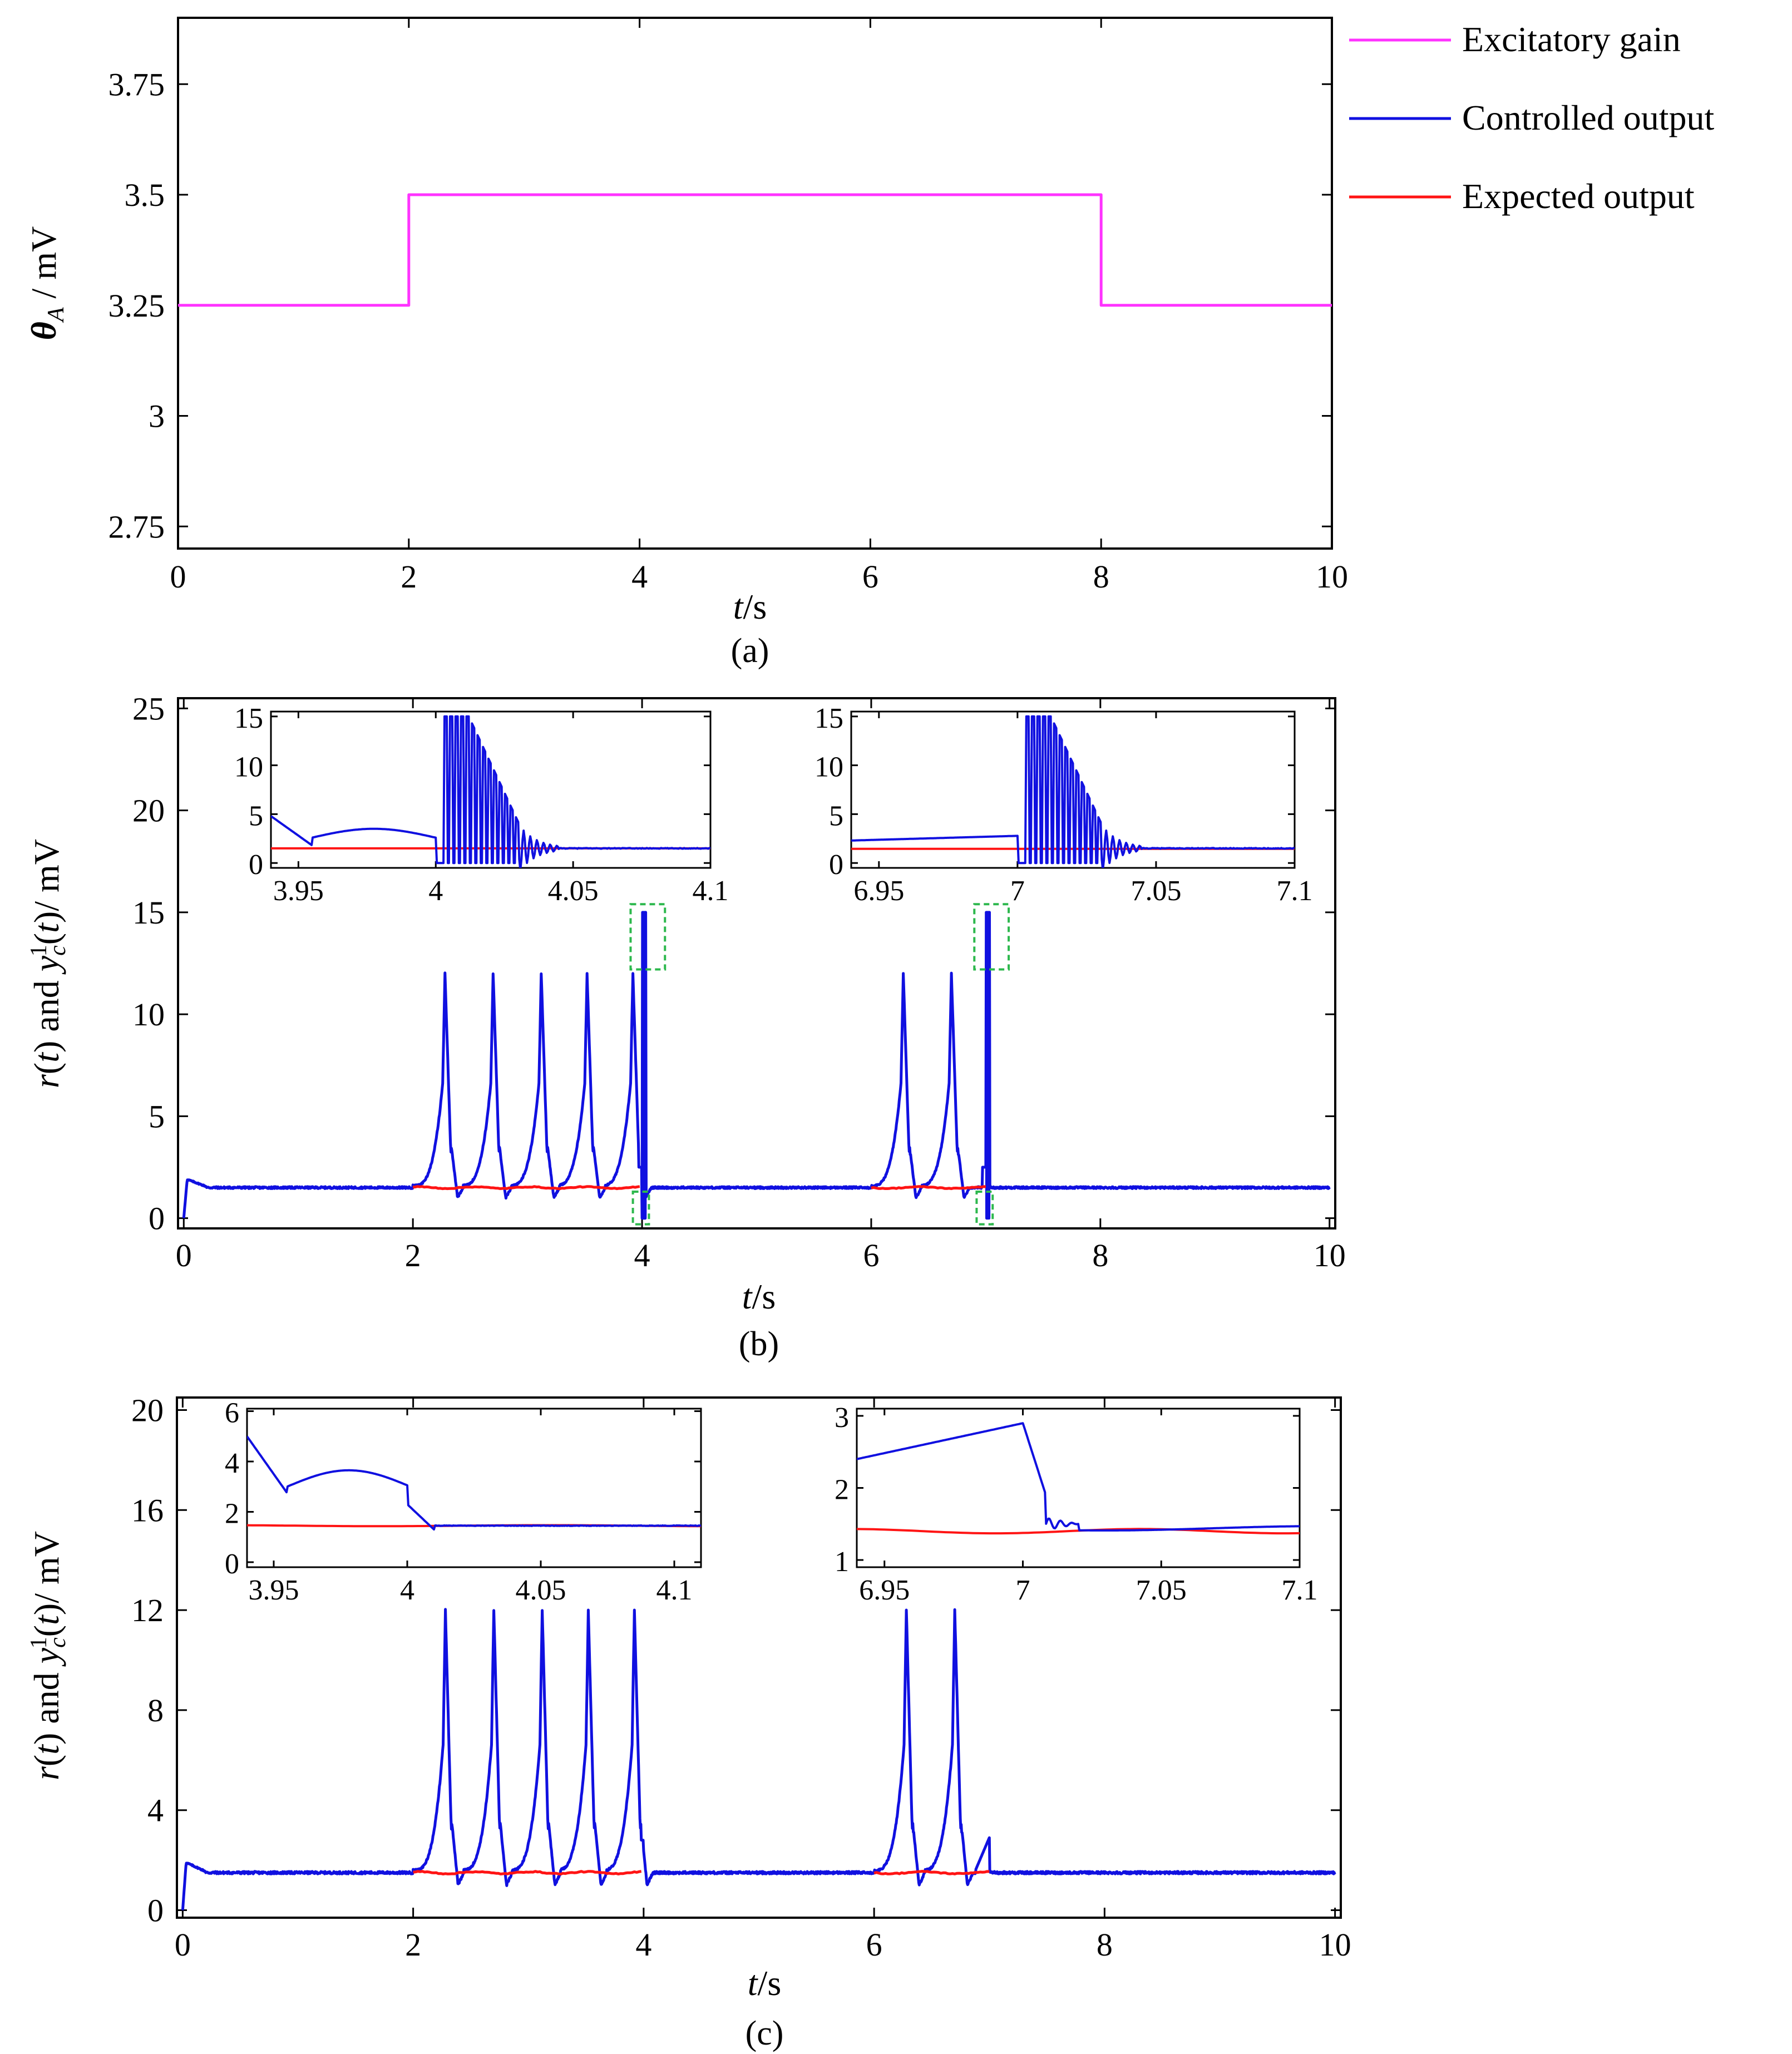 Image resolution: width=1792 pixels, height=2054 pixels. I want to click on b-inset1-x-tick-label: 4, so click(435, 891).